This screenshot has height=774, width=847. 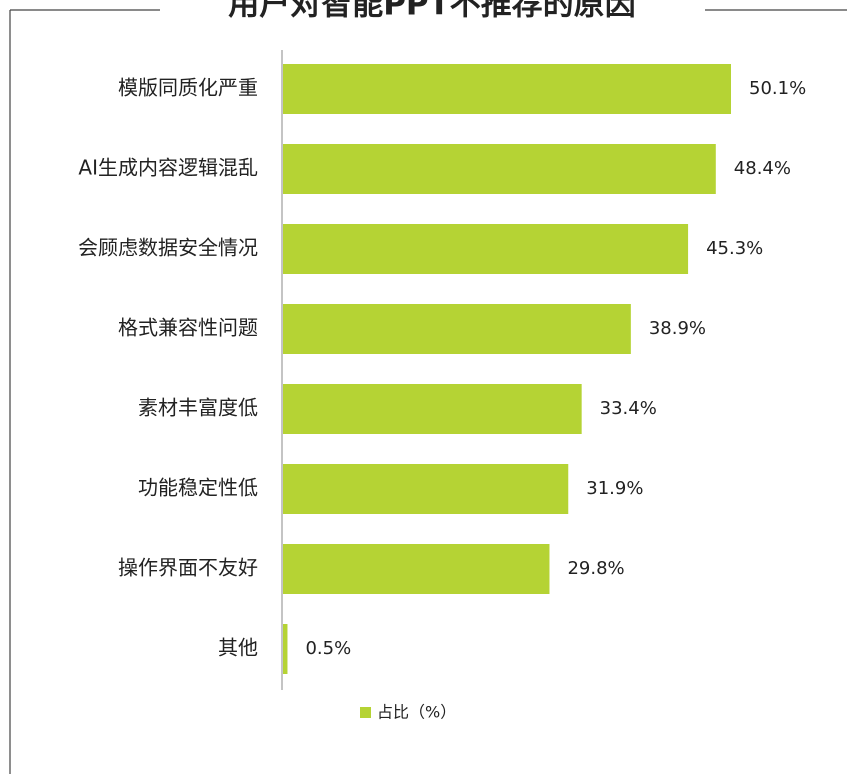 I want to click on value-label: 29.8%, so click(x=595, y=568).